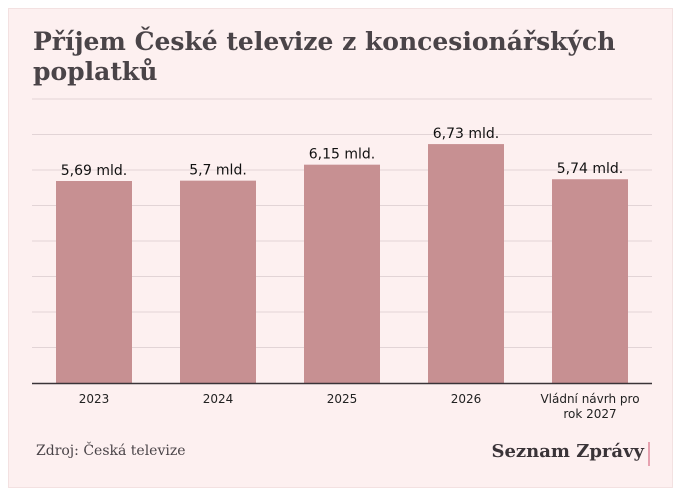 The image size is (681, 496). What do you see at coordinates (466, 134) in the screenshot?
I see `data-label: 6,73 mld.` at bounding box center [466, 134].